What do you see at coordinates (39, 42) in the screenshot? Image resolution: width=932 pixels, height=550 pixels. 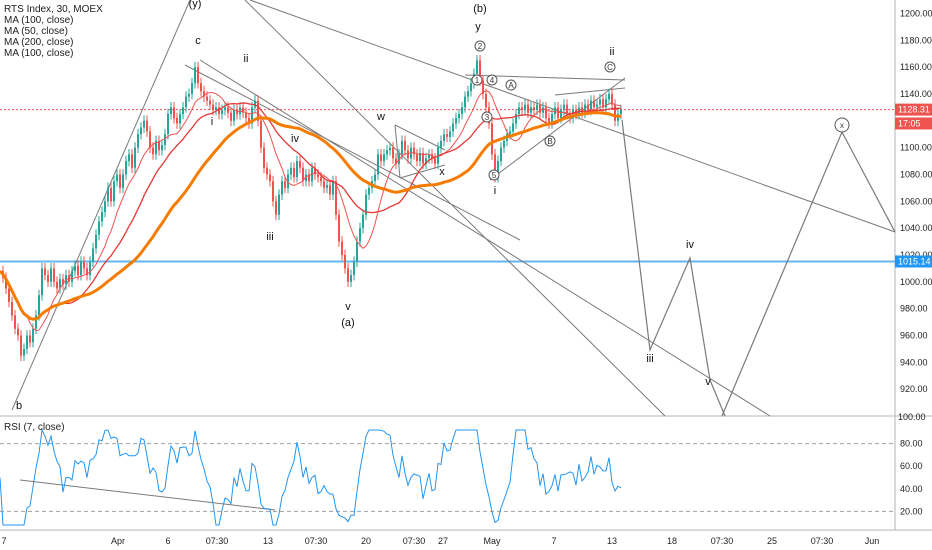 I see `legend-ma-200: MA (200, close)` at bounding box center [39, 42].